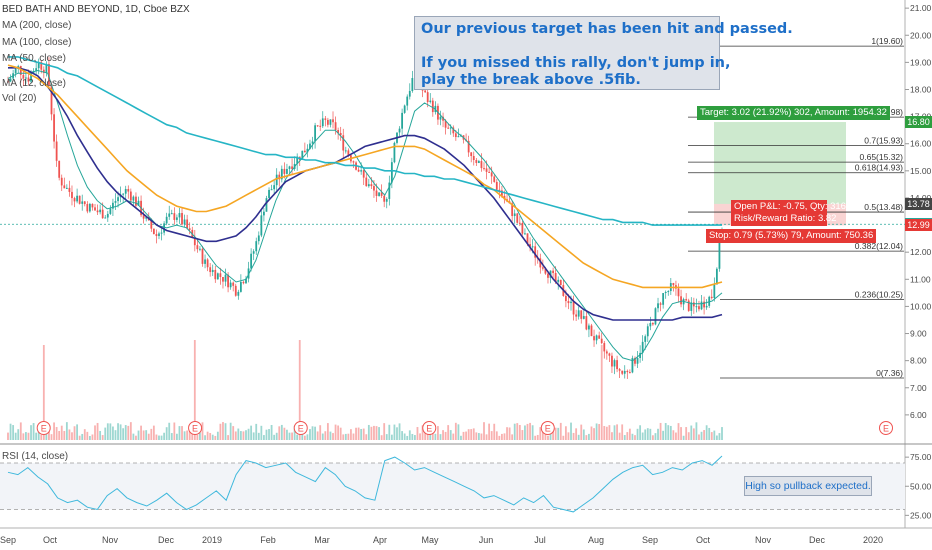 The width and height of the screenshot is (932, 550). What do you see at coordinates (35, 456) in the screenshot?
I see `indicator-rsi: RSI (14, close)` at bounding box center [35, 456].